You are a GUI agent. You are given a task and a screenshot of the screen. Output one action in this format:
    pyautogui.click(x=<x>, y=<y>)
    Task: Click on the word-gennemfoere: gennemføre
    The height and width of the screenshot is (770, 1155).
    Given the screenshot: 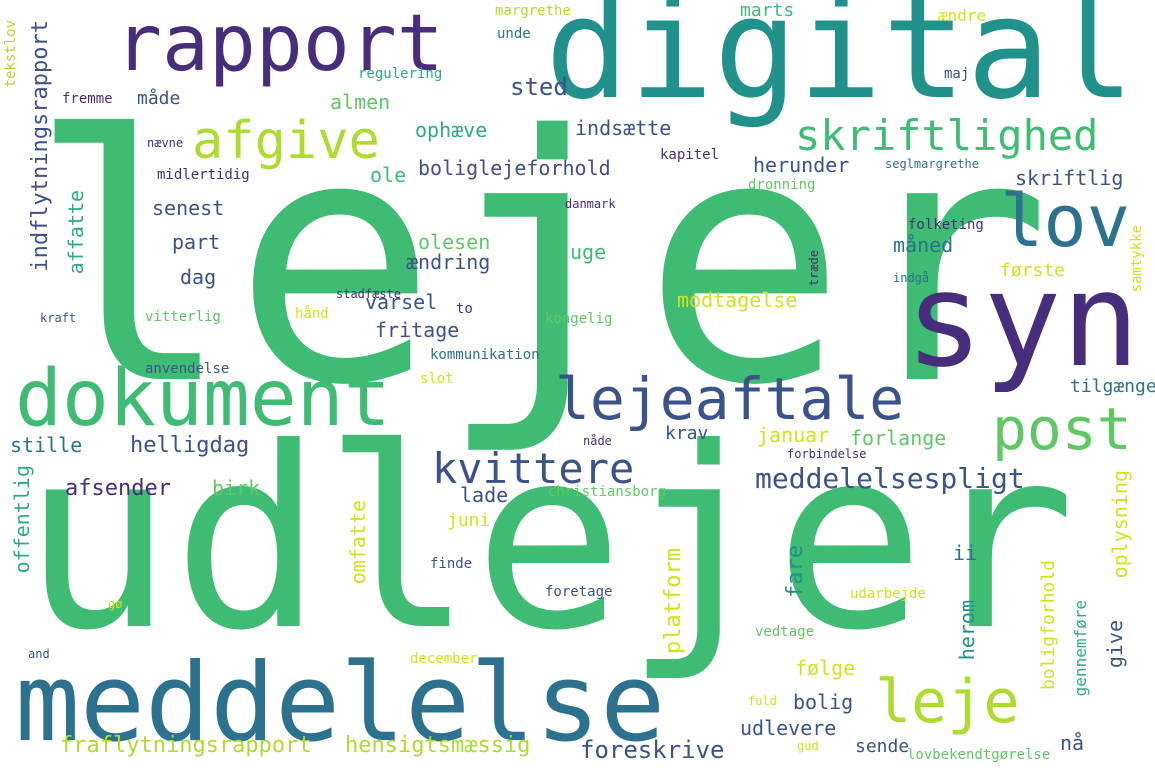 What is the action you would take?
    pyautogui.click(x=1080, y=648)
    